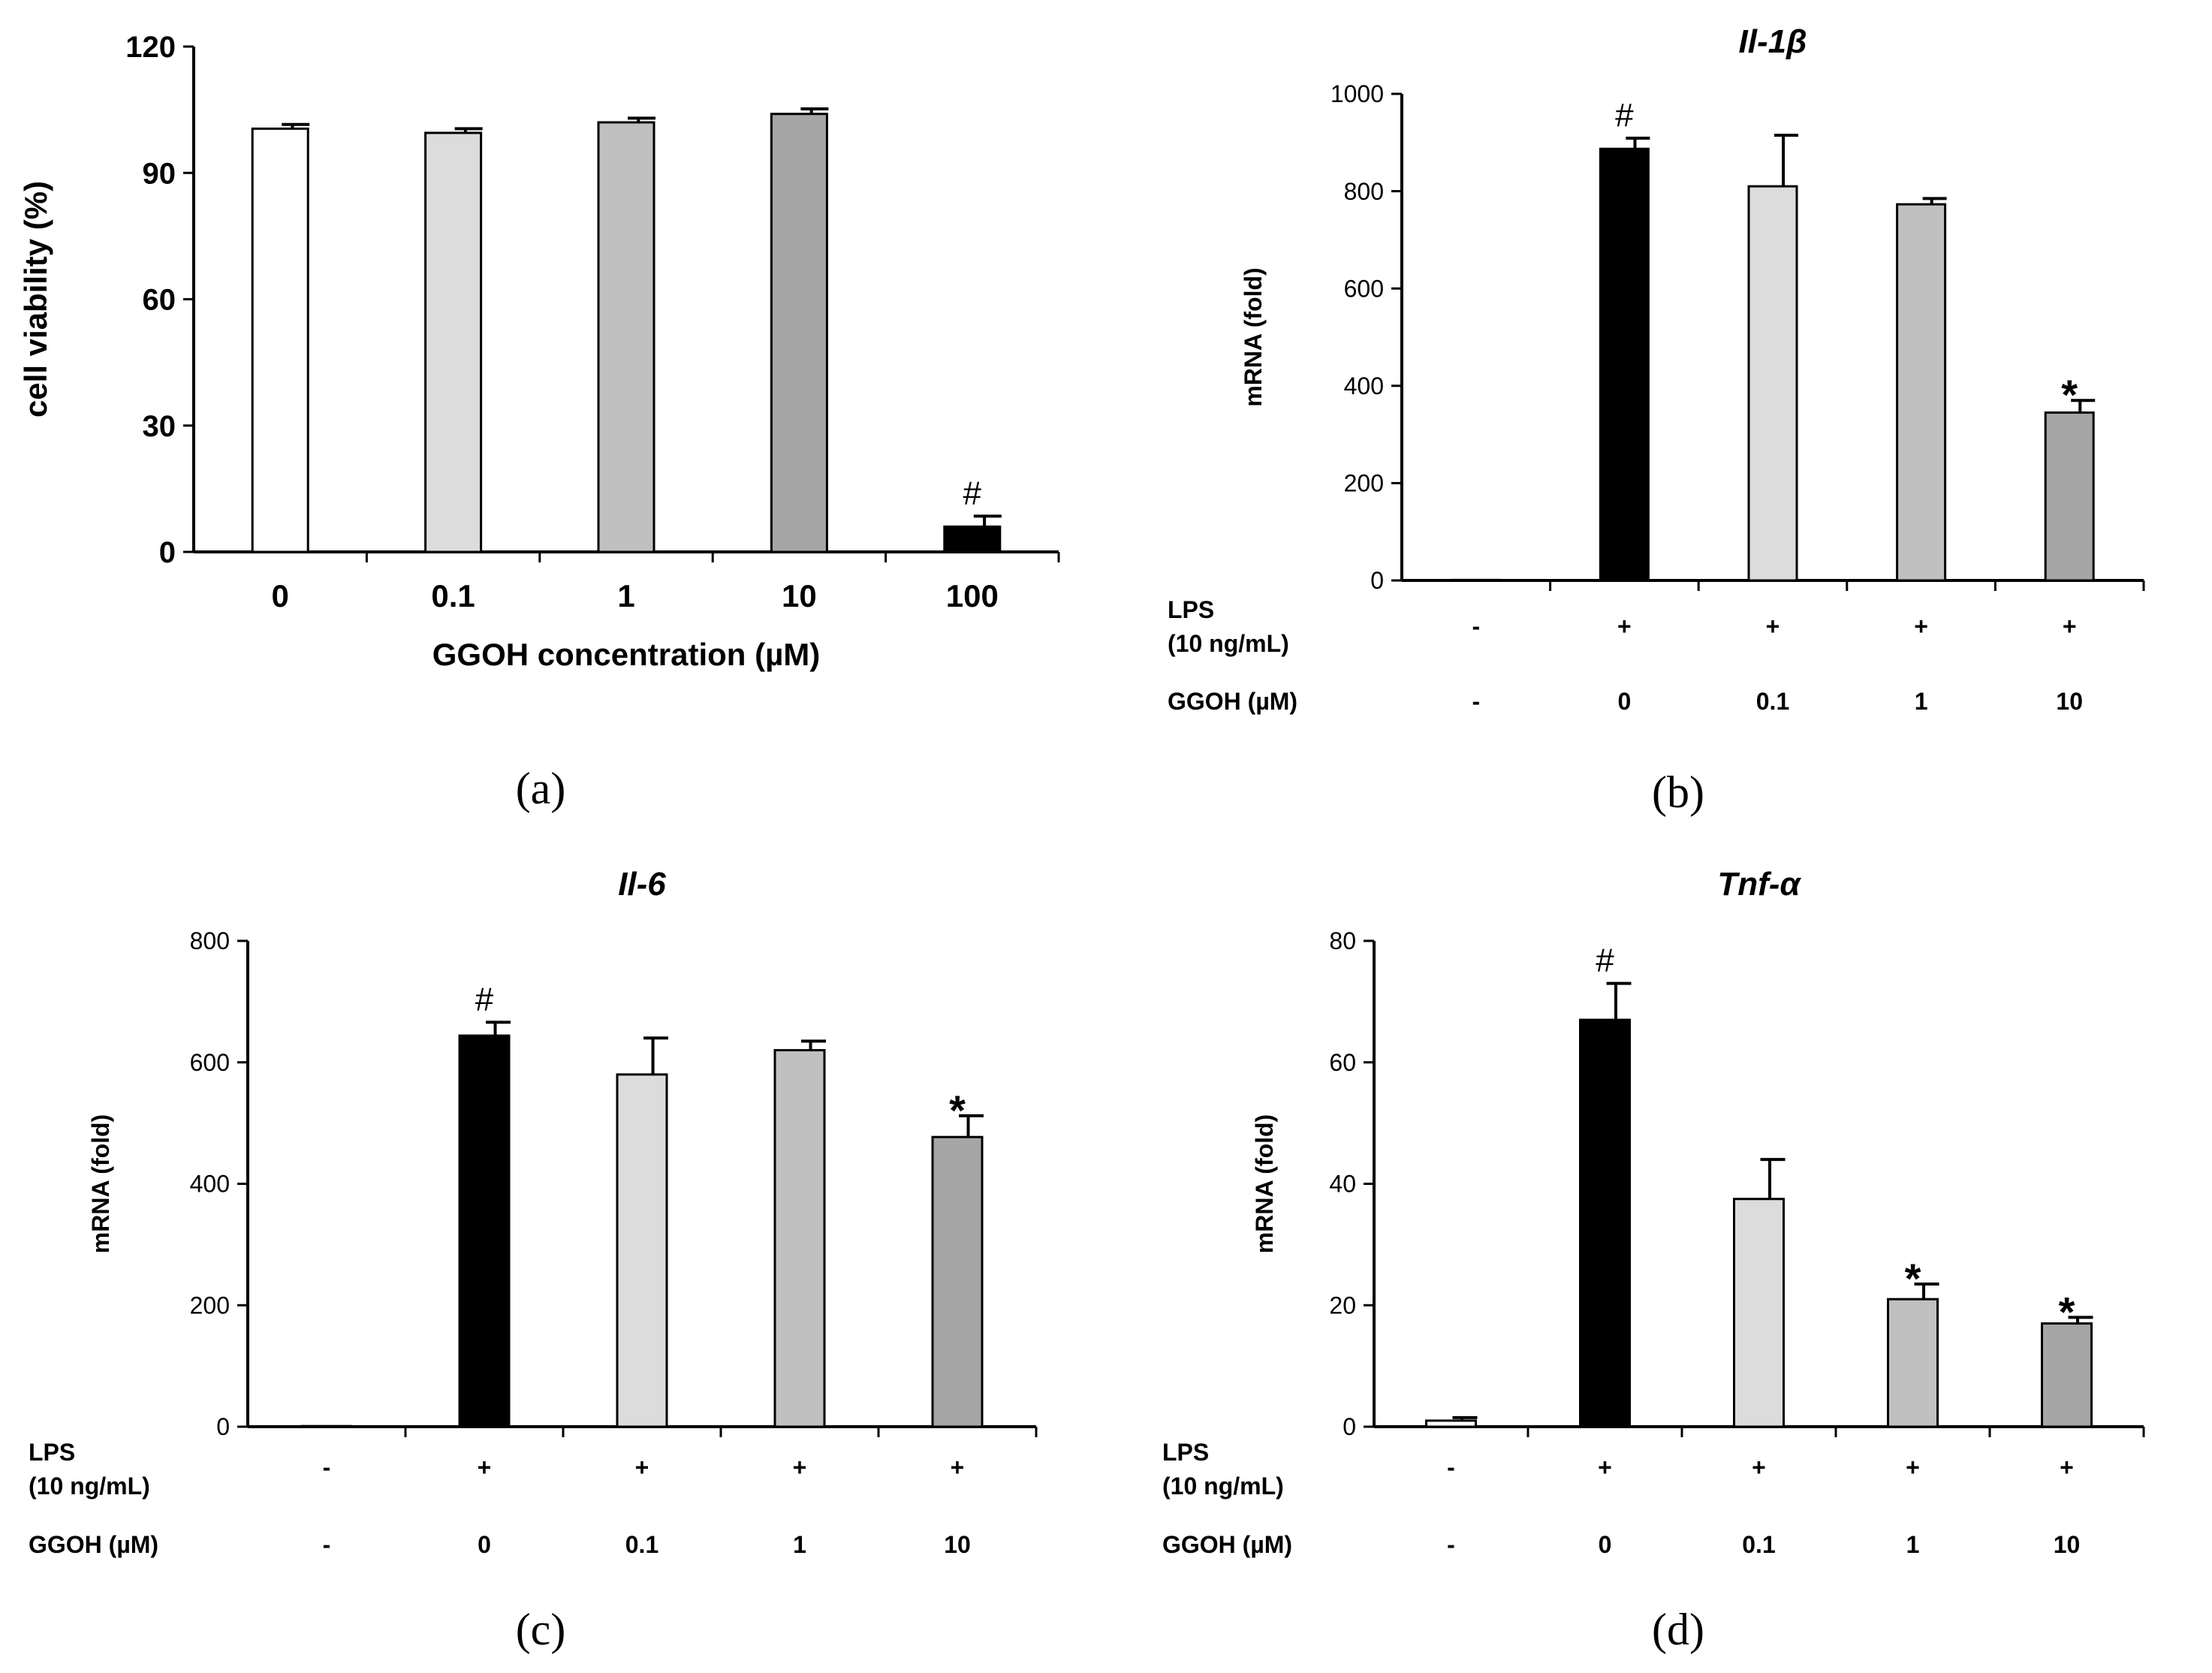 The image size is (2212, 1673). What do you see at coordinates (280, 595) in the screenshot?
I see `x-tick-label: 0` at bounding box center [280, 595].